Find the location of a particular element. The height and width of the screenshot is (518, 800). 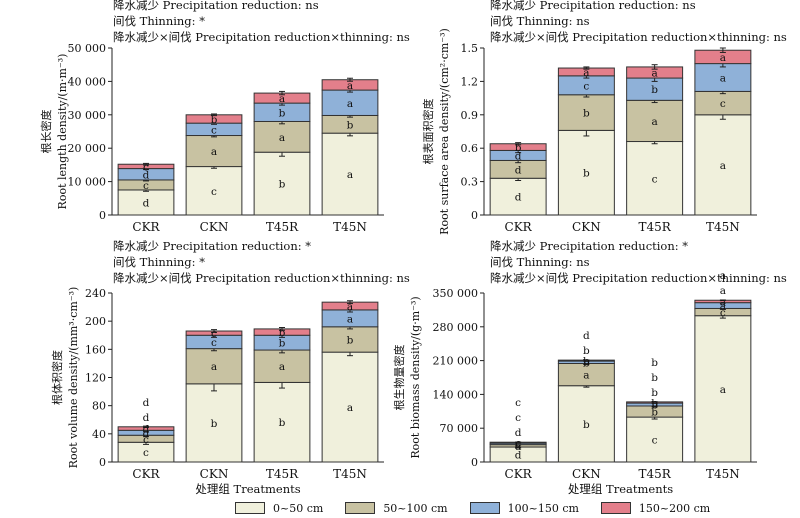

legend-label: 50~100 cm is located at coordinates (415, 508).